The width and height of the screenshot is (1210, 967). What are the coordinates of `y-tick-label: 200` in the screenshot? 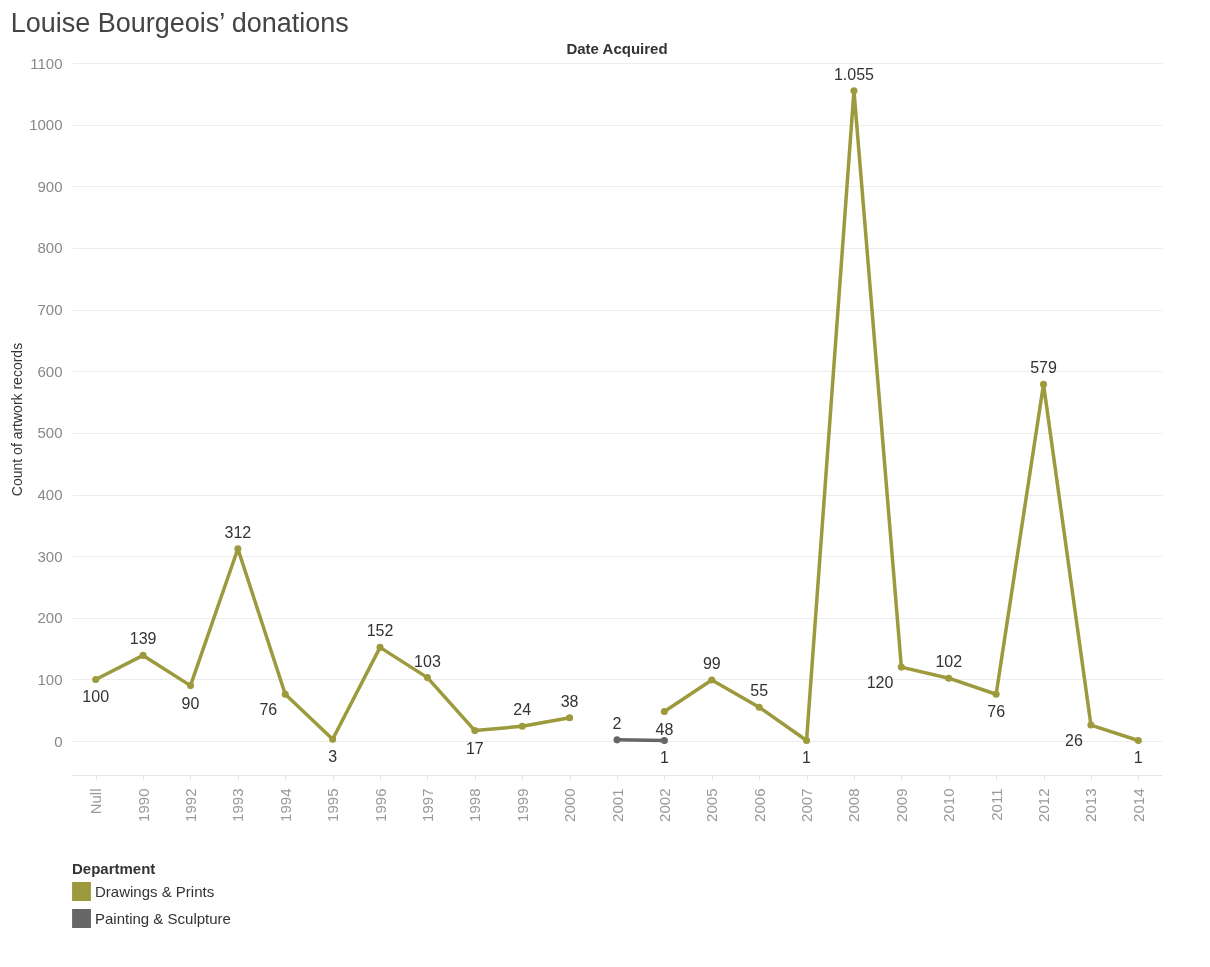 It's located at (50, 618).